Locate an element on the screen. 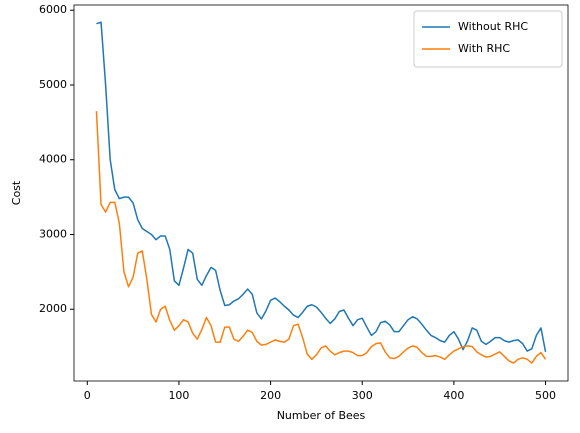 The image size is (580, 433). y-tick-label: 3000 is located at coordinates (53, 233).